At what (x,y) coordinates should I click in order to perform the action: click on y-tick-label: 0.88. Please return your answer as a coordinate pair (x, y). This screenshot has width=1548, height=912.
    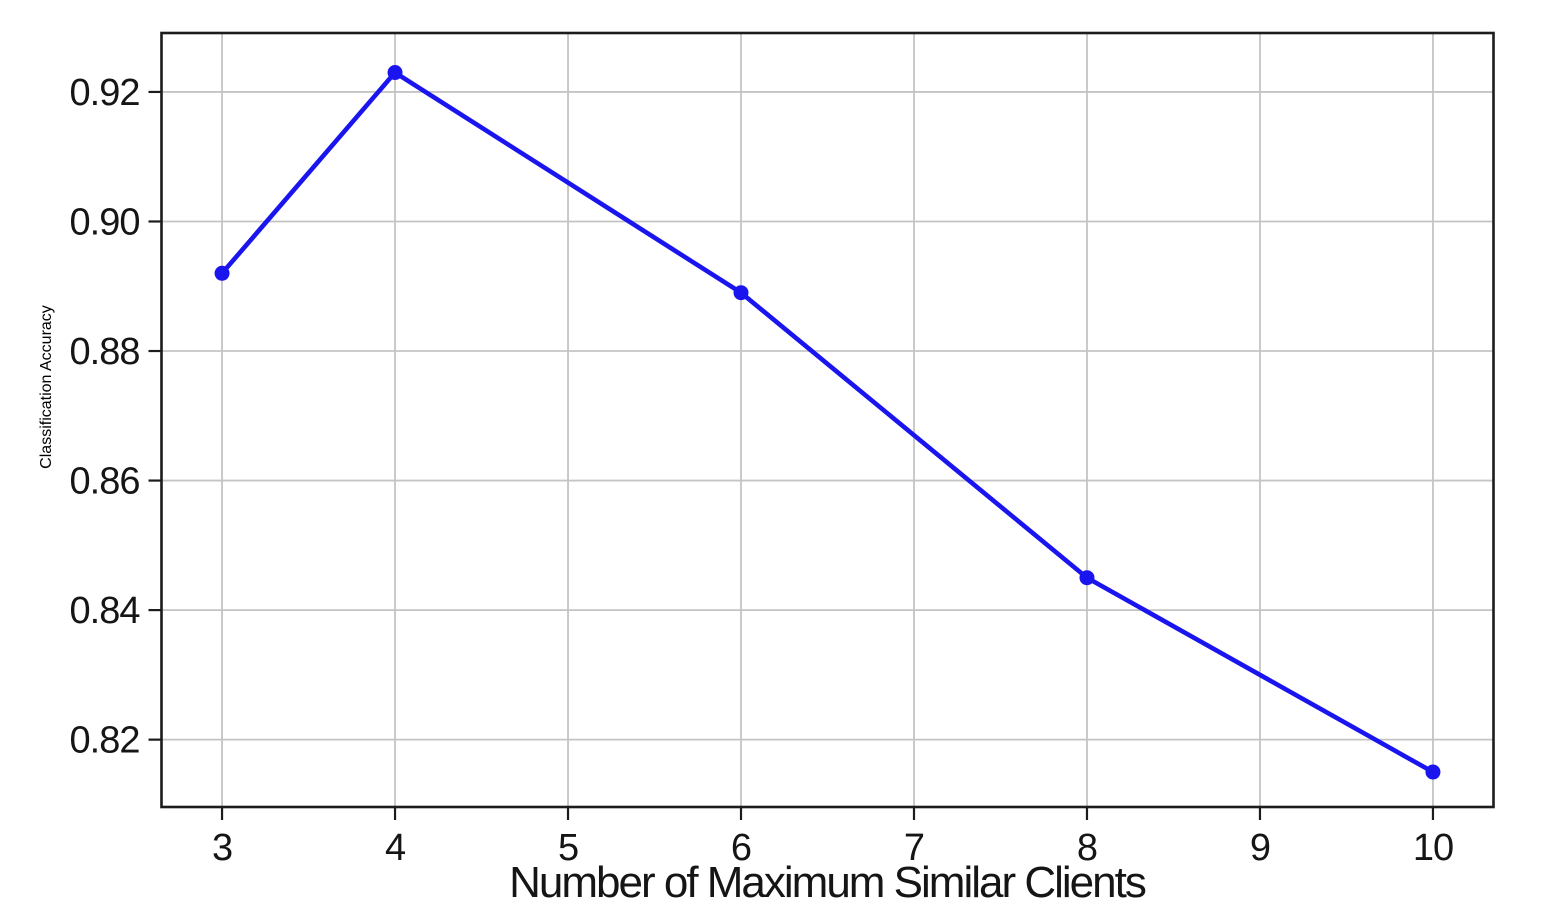
    Looking at the image, I should click on (105, 352).